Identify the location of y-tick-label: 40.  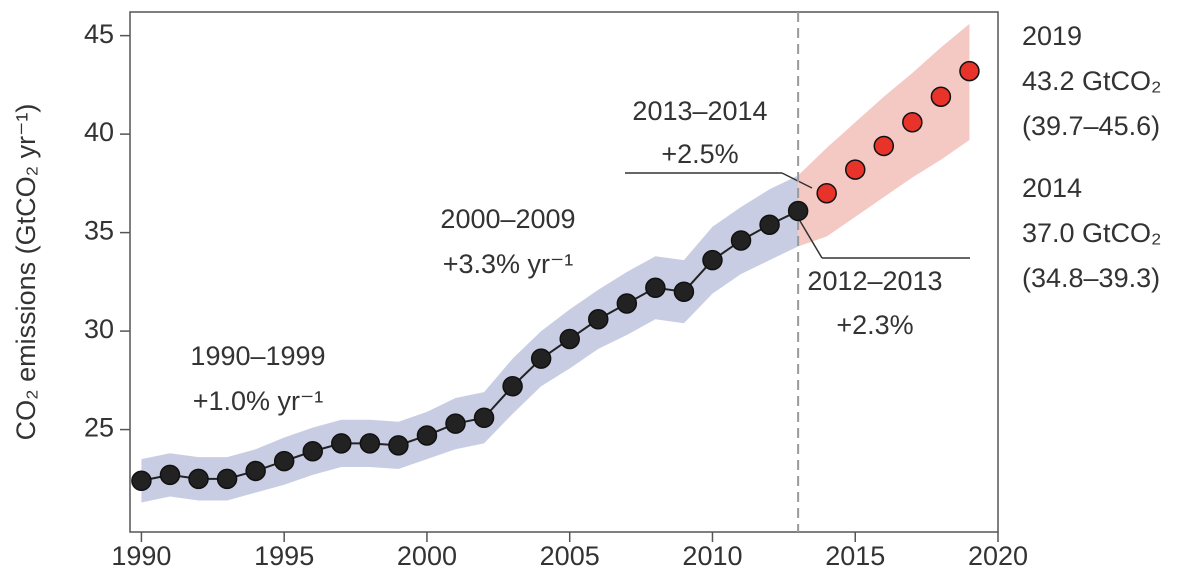
(99, 132).